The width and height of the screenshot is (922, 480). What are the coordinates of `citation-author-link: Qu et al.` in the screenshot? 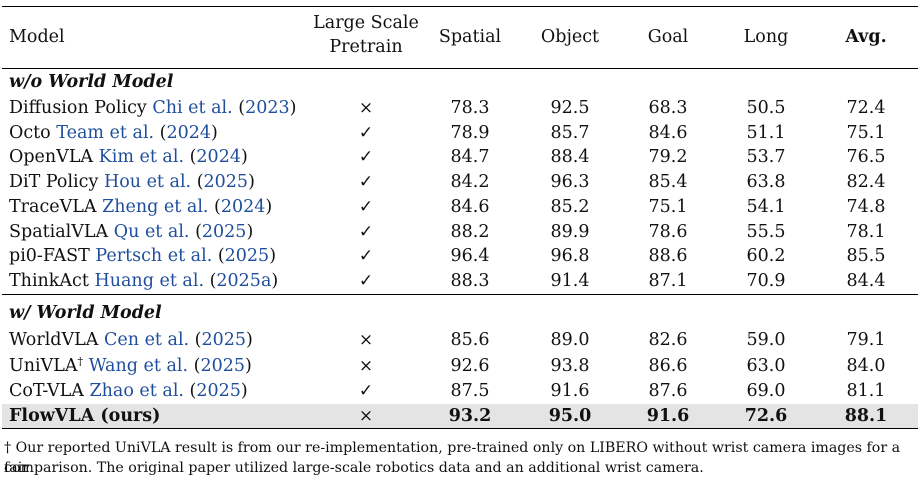 It's located at (151, 231).